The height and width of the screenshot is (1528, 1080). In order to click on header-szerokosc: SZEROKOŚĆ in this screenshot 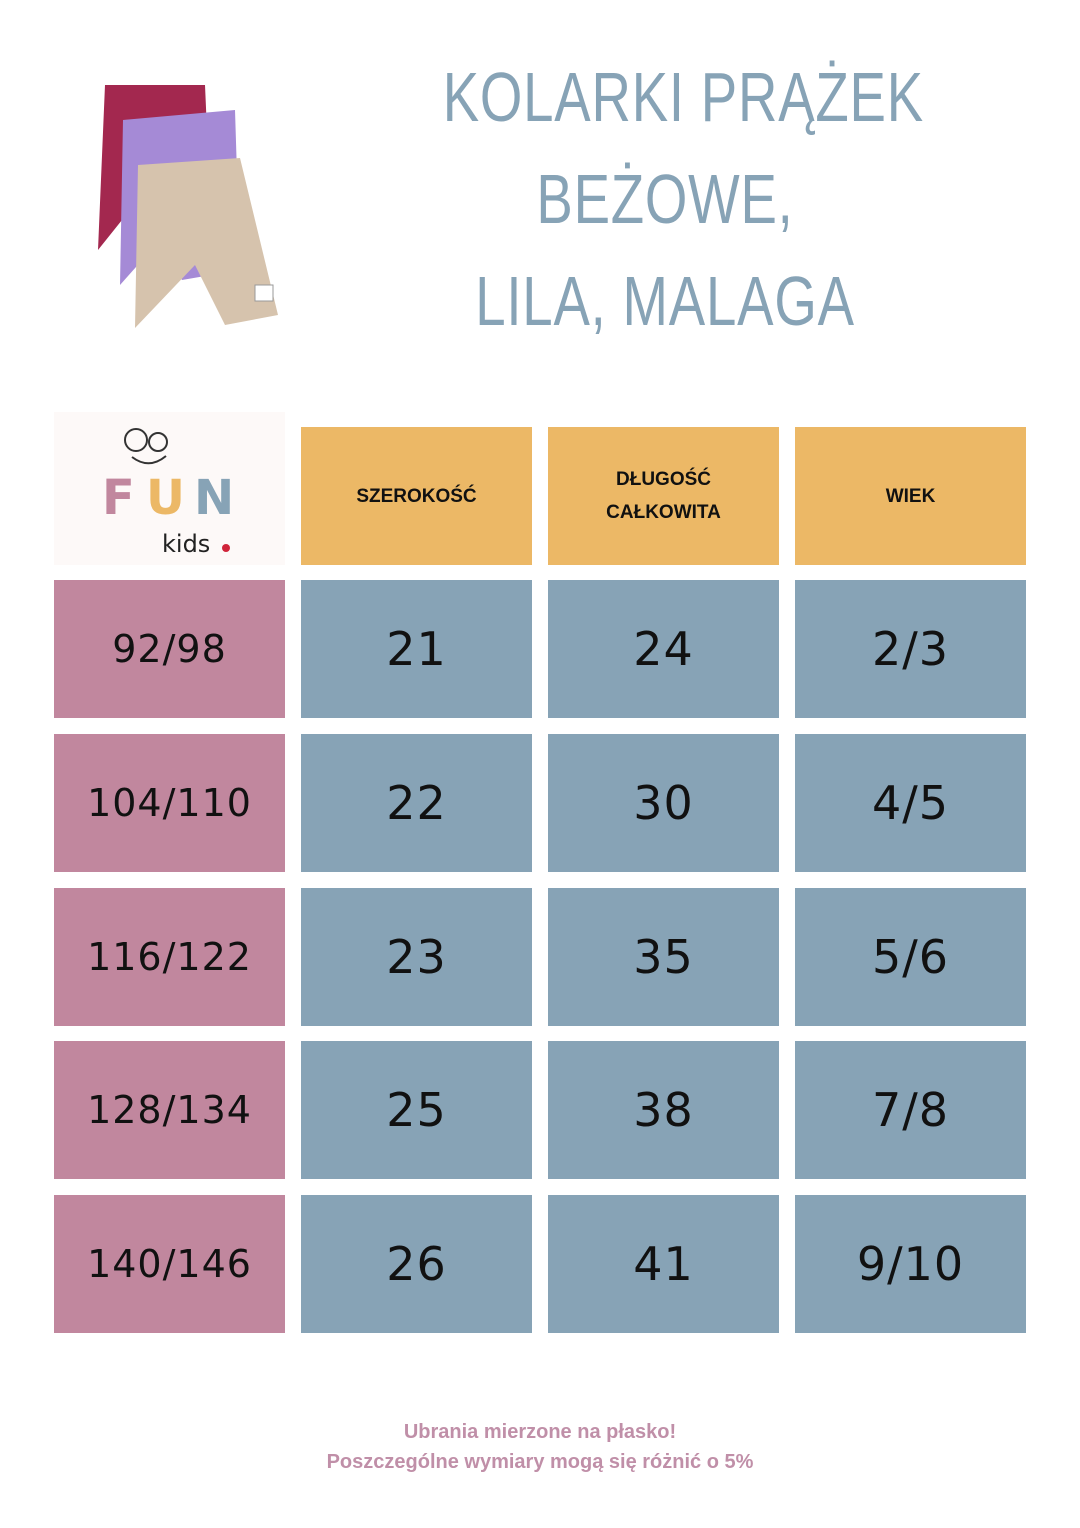, I will do `click(416, 496)`.